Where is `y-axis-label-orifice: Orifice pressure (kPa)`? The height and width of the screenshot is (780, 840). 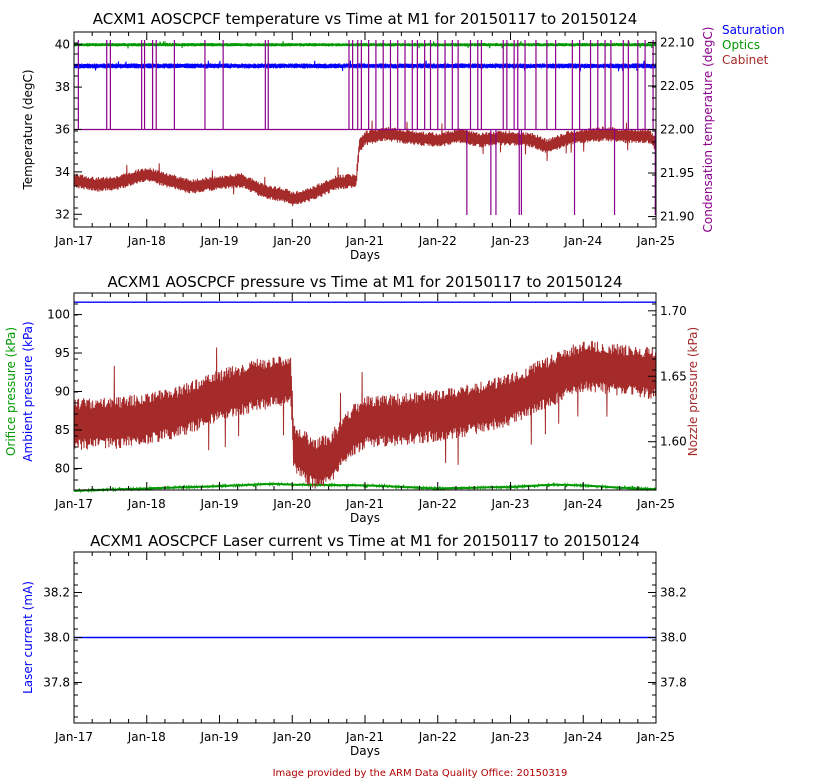 y-axis-label-orifice: Orifice pressure (kPa) is located at coordinates (11, 391).